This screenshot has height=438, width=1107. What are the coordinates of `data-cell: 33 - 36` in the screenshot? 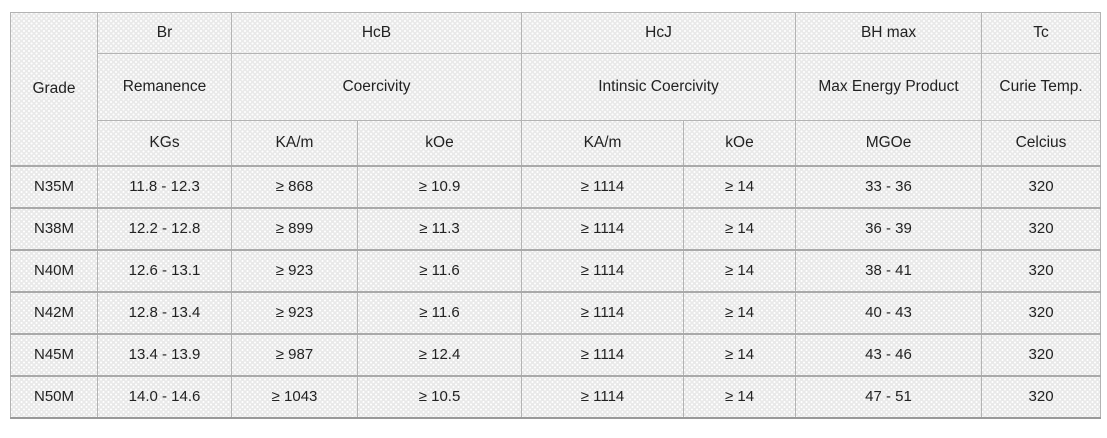 It's located at (889, 186).